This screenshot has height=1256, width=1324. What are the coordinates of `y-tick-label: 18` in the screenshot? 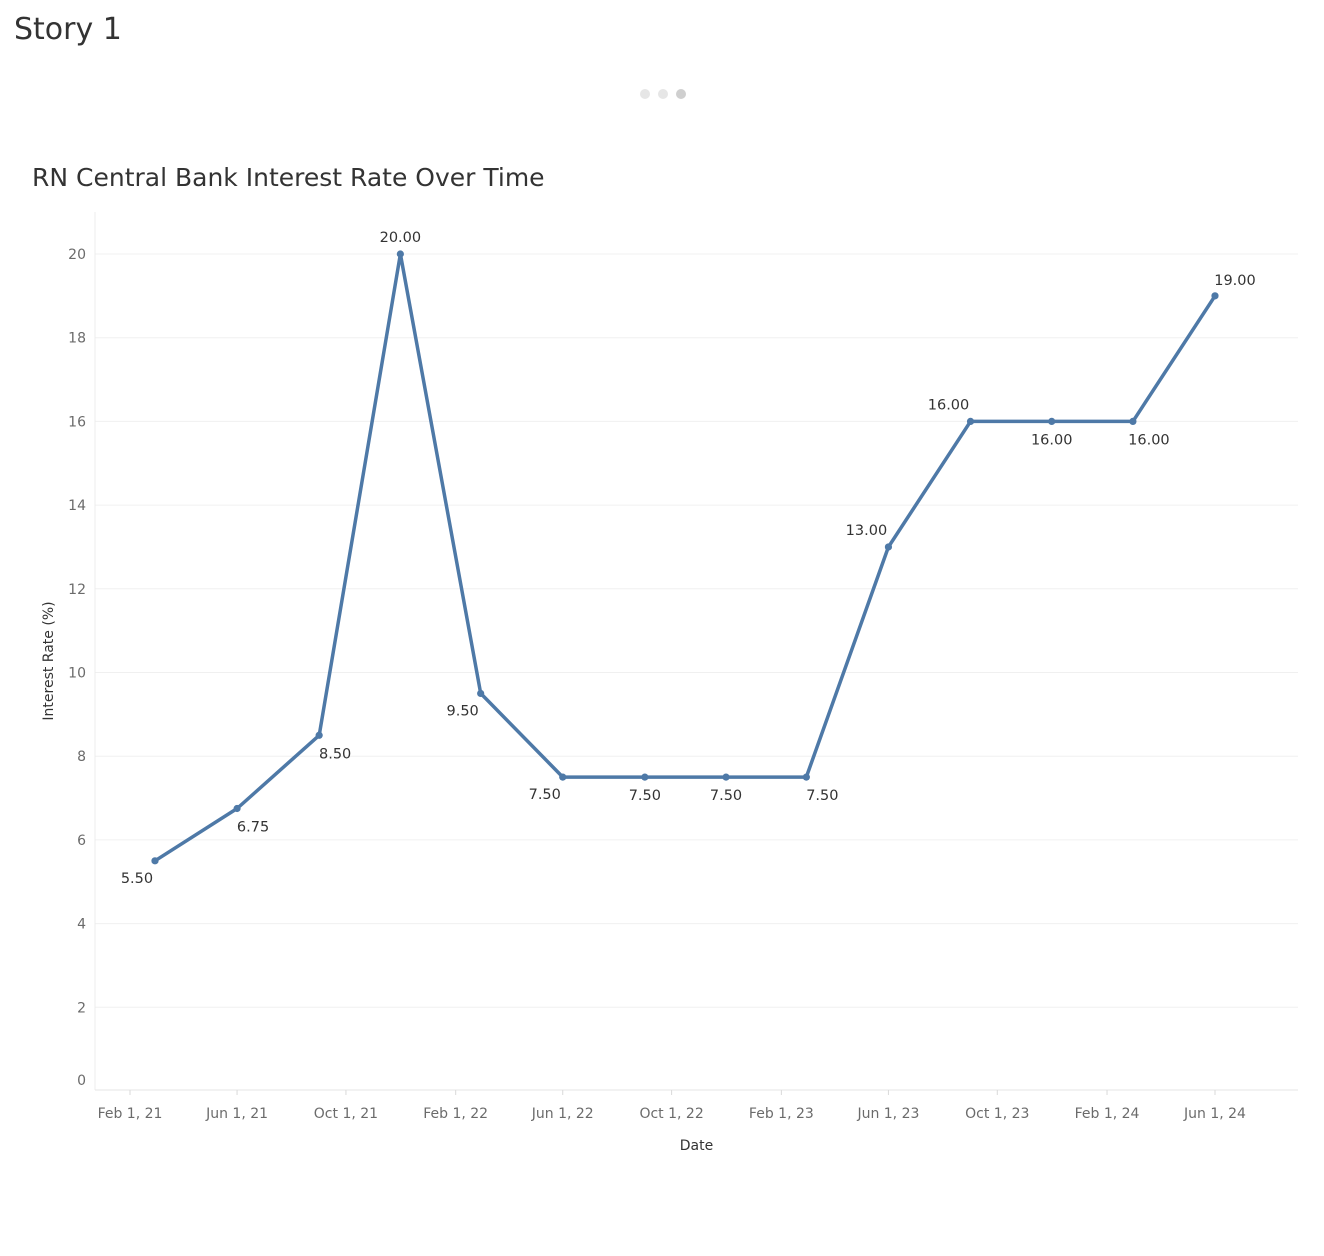 It's located at (77, 339).